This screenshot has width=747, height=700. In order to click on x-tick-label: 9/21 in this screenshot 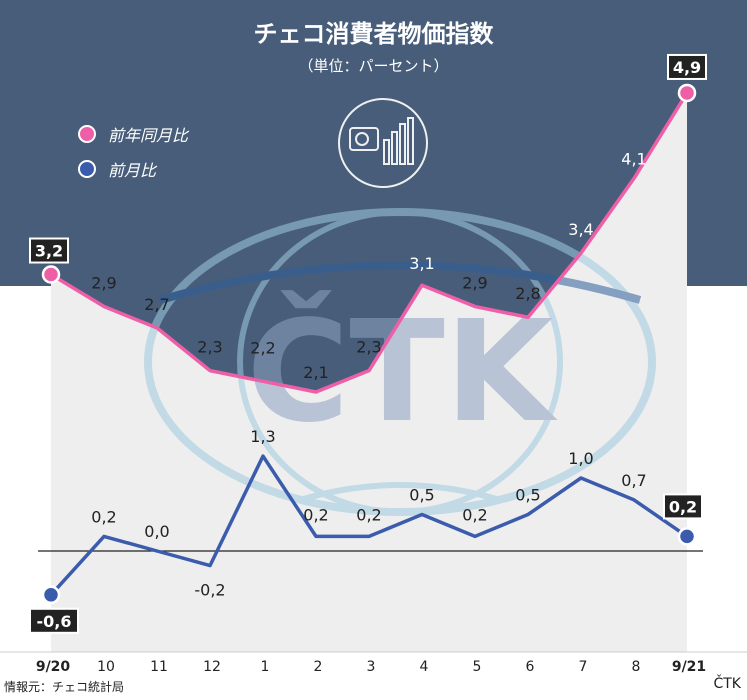, I will do `click(689, 667)`.